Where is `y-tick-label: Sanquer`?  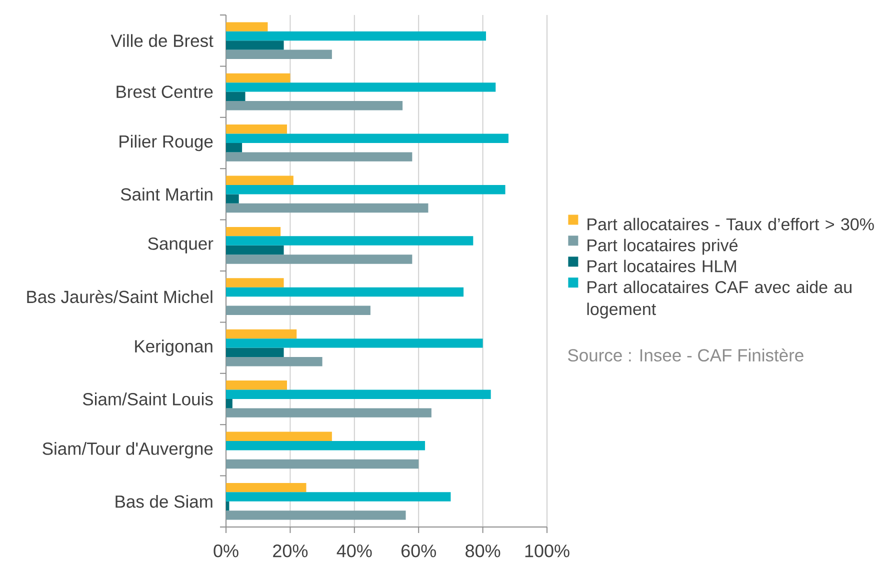
y-tick-label: Sanquer is located at coordinates (181, 245).